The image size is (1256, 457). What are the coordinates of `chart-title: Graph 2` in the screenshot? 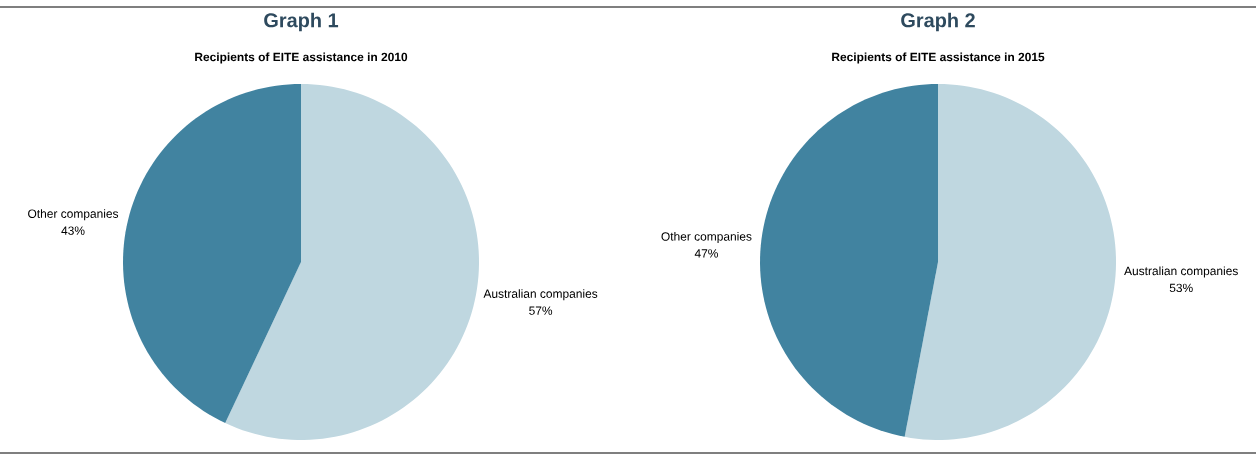 It's located at (938, 22).